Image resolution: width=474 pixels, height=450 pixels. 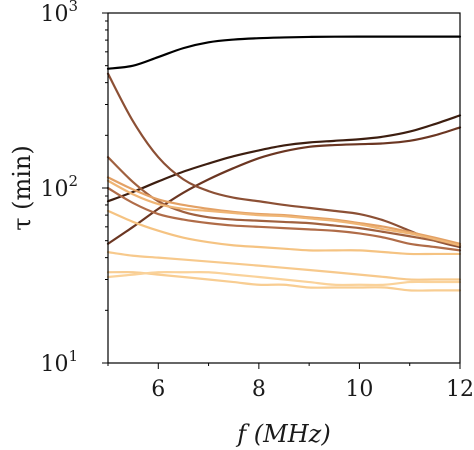 I want to click on x-tick-label: 12, so click(x=460, y=389).